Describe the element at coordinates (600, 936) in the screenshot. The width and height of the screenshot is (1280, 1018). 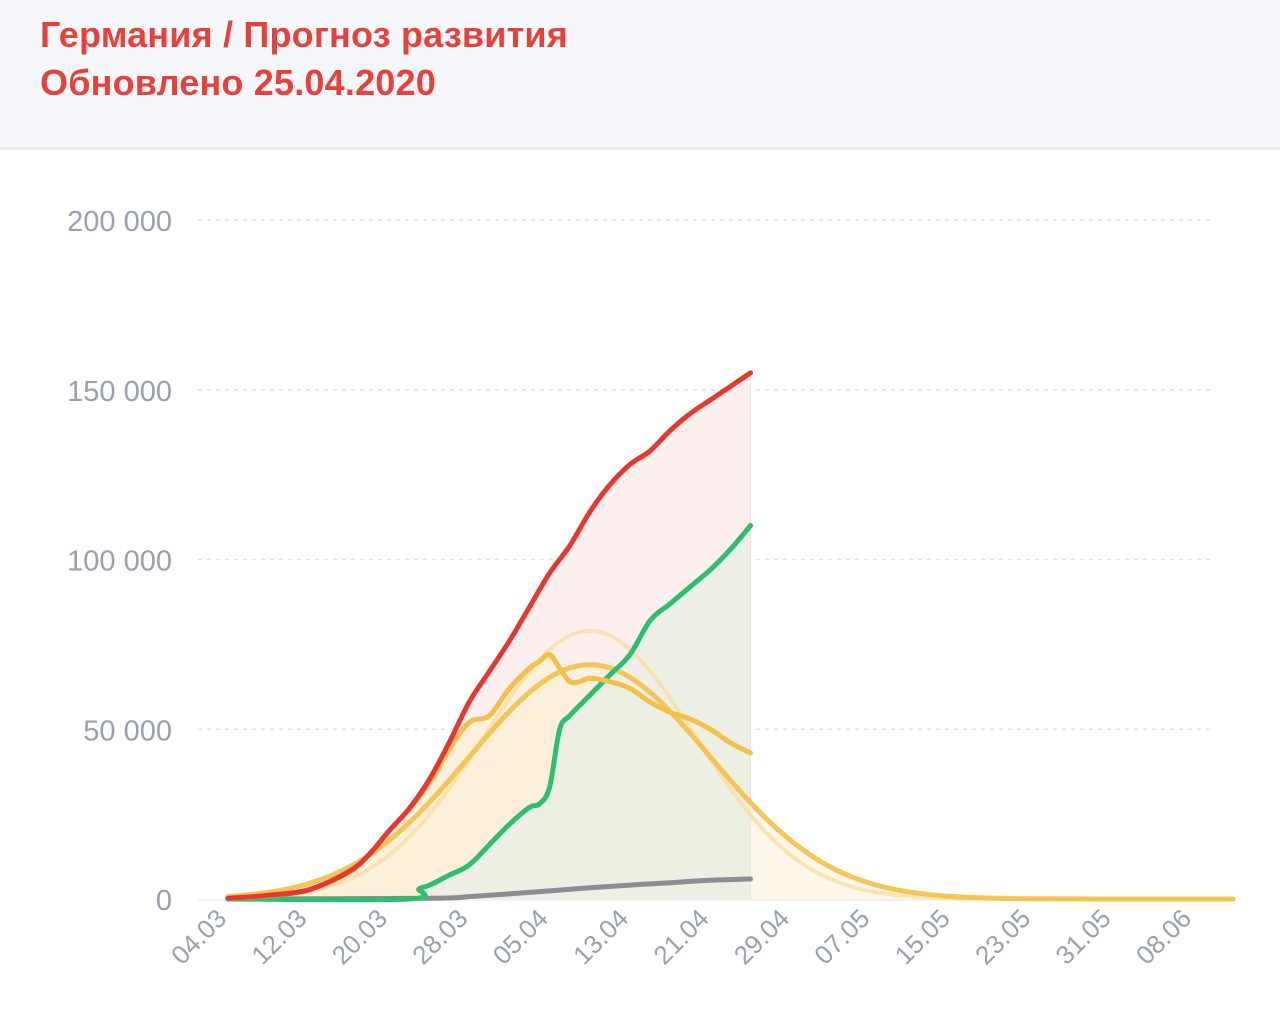
I see `x-tick-label: 13.04` at that location.